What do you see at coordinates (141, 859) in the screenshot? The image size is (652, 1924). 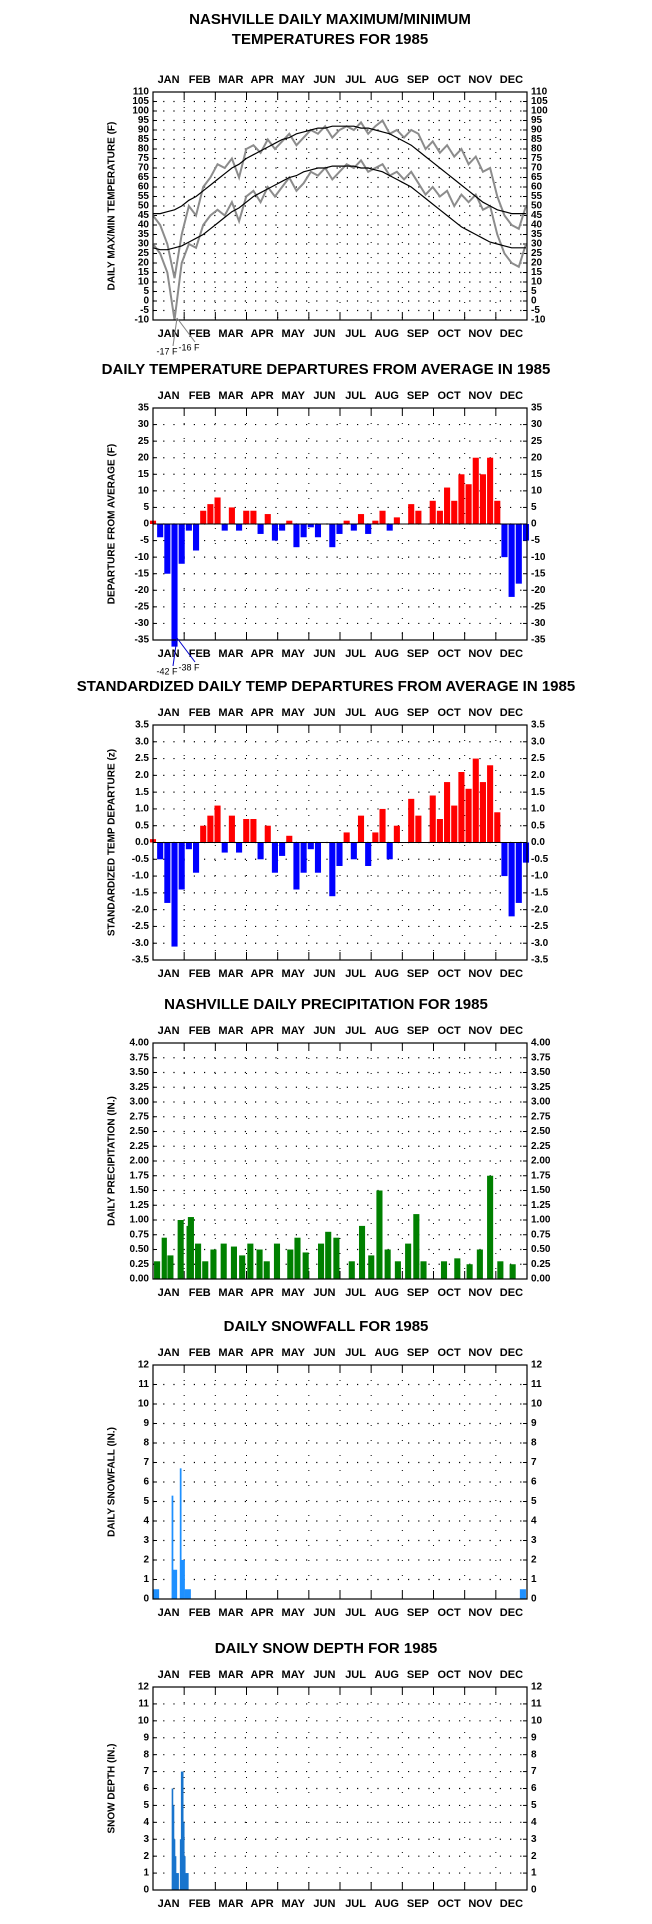 I see `y-tick-label: -0.5` at bounding box center [141, 859].